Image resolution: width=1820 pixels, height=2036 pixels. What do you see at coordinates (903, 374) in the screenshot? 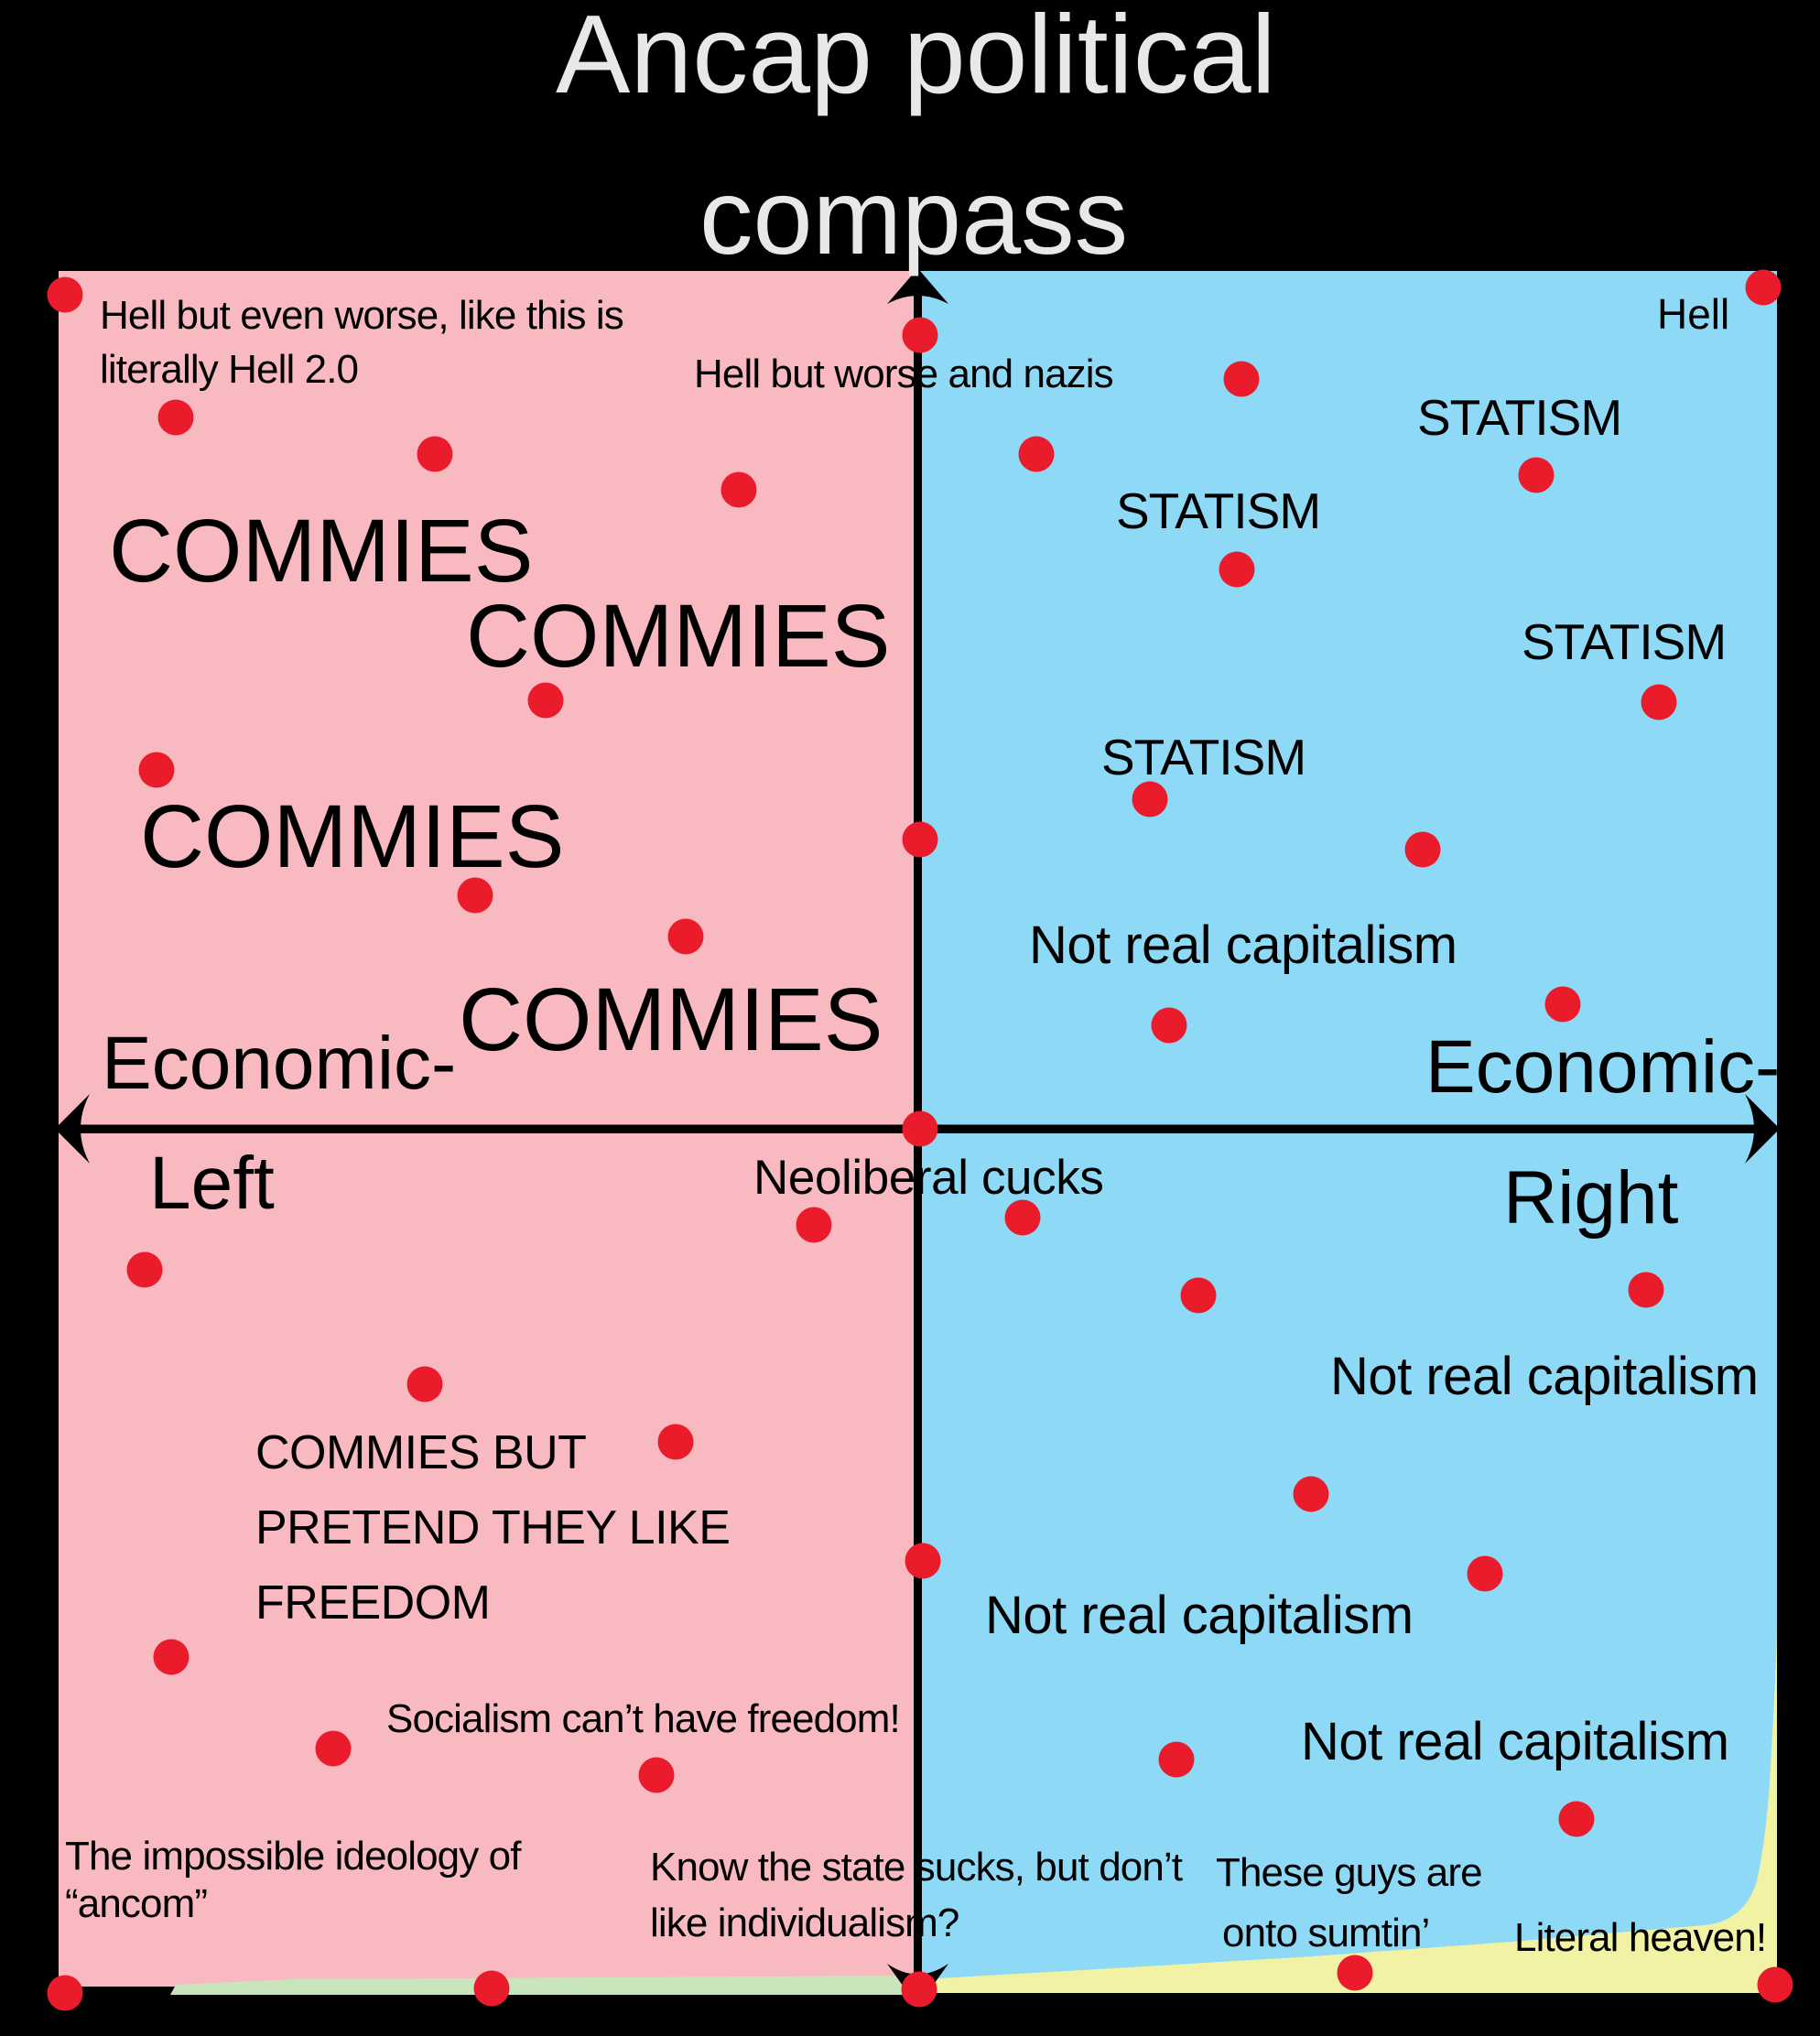
I see `svg-text: Hell but worse and nazis` at bounding box center [903, 374].